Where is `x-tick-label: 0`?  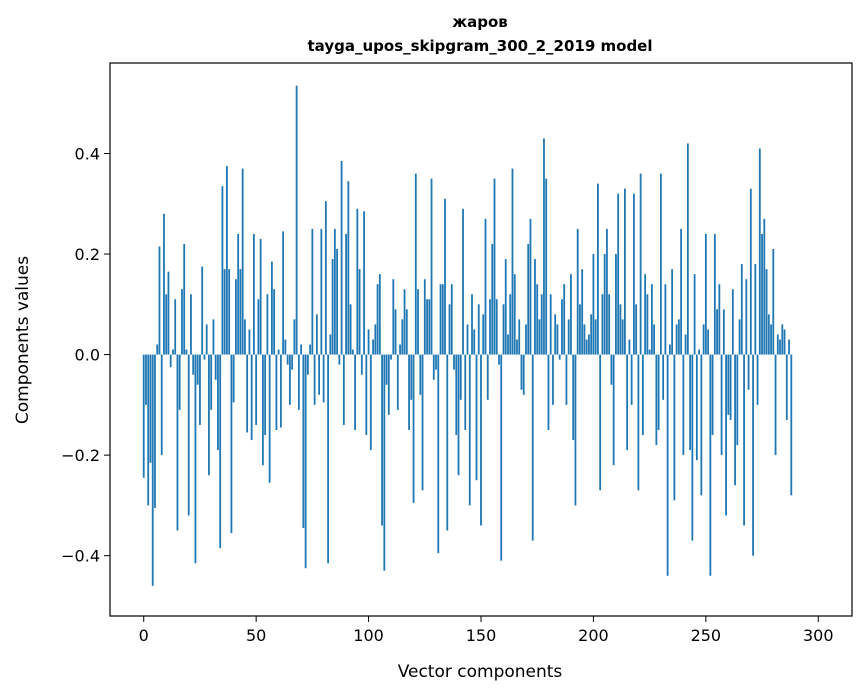 x-tick-label: 0 is located at coordinates (144, 635).